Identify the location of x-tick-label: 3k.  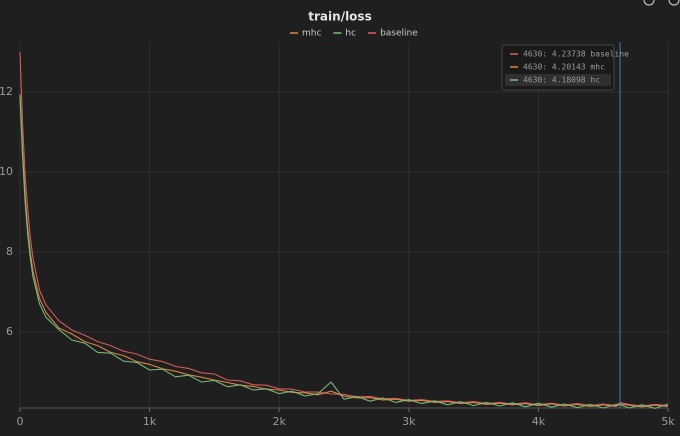
(409, 421).